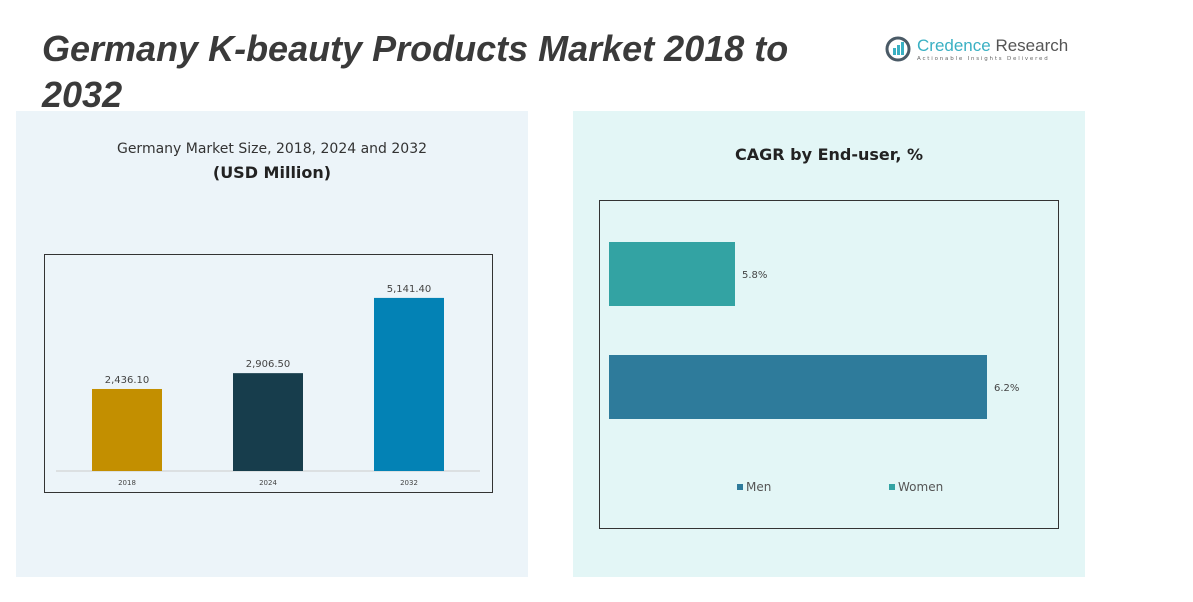  I want to click on logo-tagline: Actionable Insights Delivered, so click(983, 59).